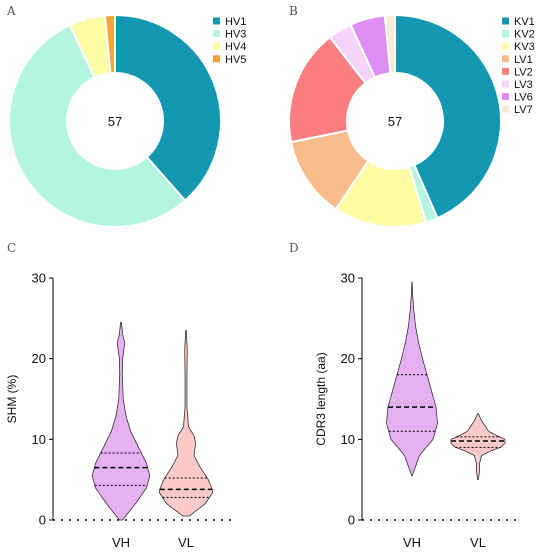  Describe the element at coordinates (505, 59) in the screenshot. I see `legend-swatch-lv1` at that location.